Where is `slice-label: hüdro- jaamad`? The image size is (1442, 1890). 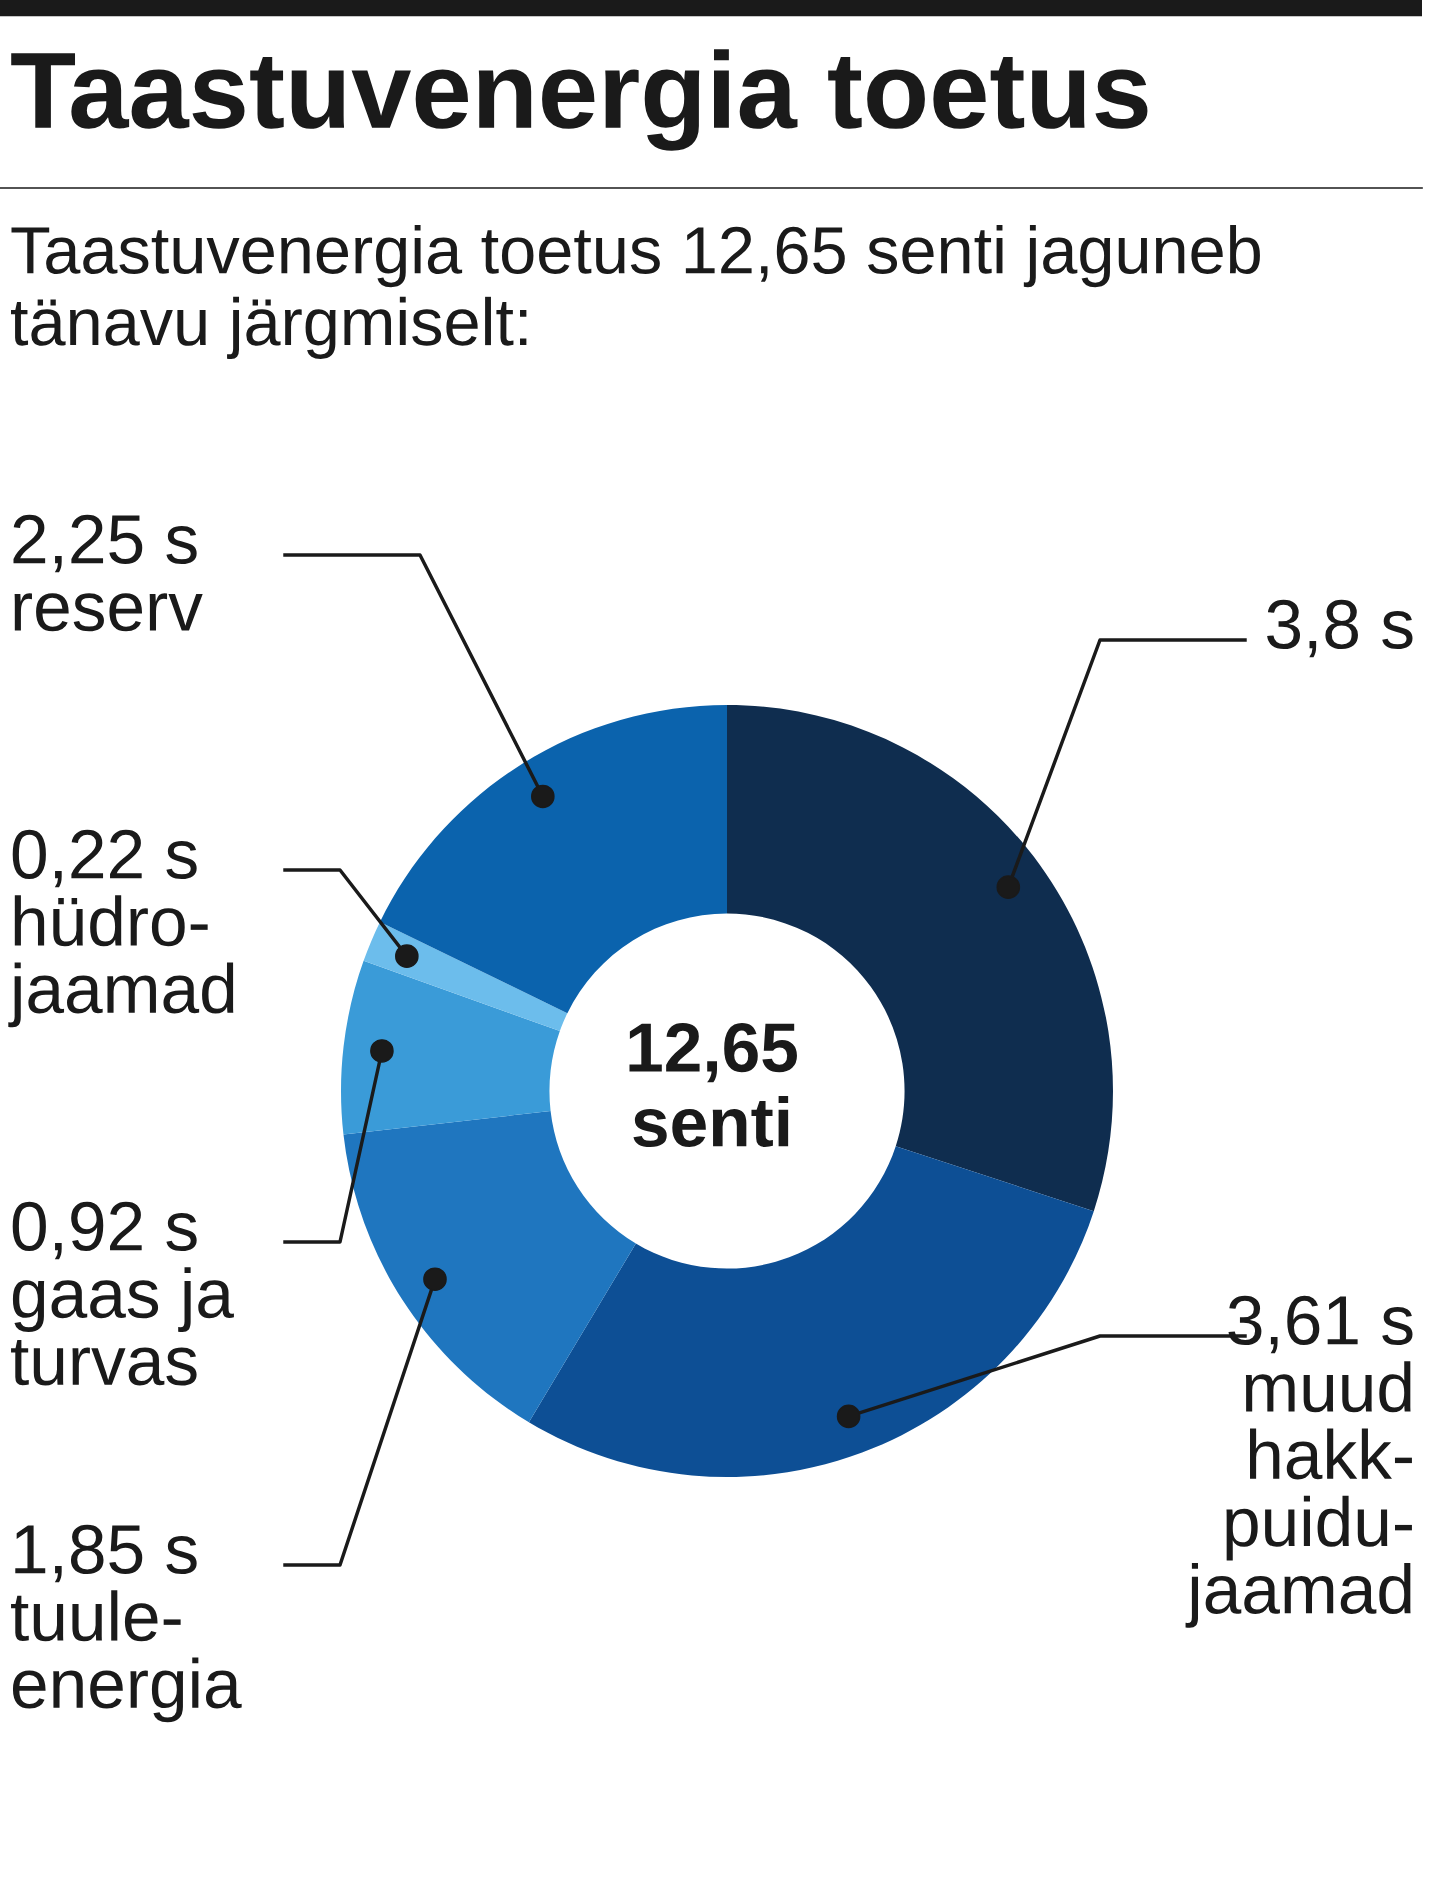
slice-label: hüdro- jaamad is located at coordinates (121, 961).